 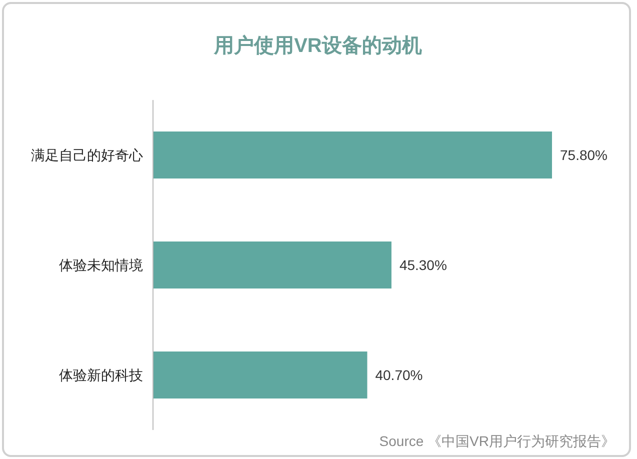 What do you see at coordinates (87, 155) in the screenshot?
I see `y-tick-label: 满足自己的好奇心` at bounding box center [87, 155].